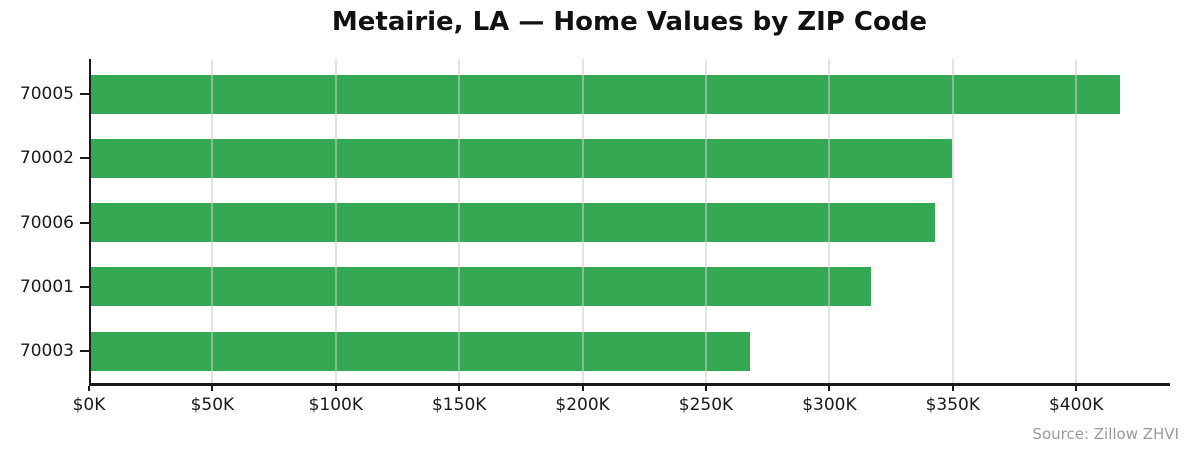  What do you see at coordinates (46, 158) in the screenshot?
I see `y-tick-label-70002: 70002` at bounding box center [46, 158].